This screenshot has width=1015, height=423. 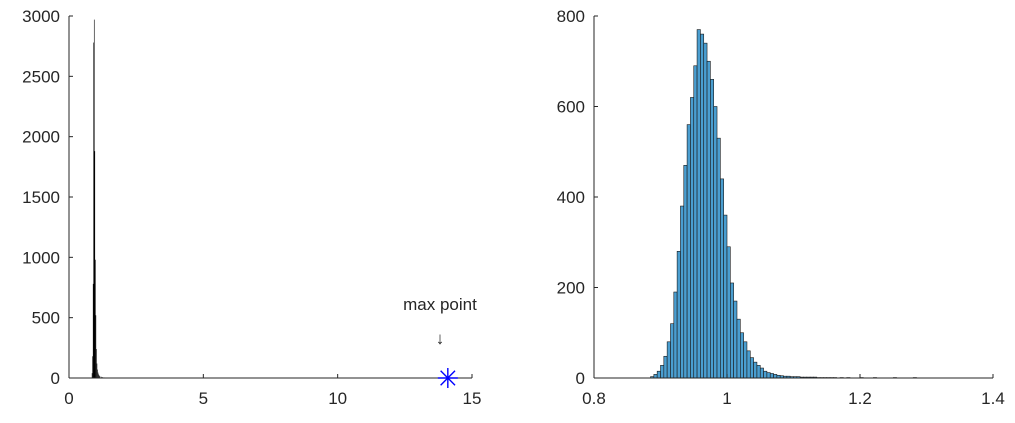 What do you see at coordinates (337, 398) in the screenshot?
I see `left-x-tick-label: 10` at bounding box center [337, 398].